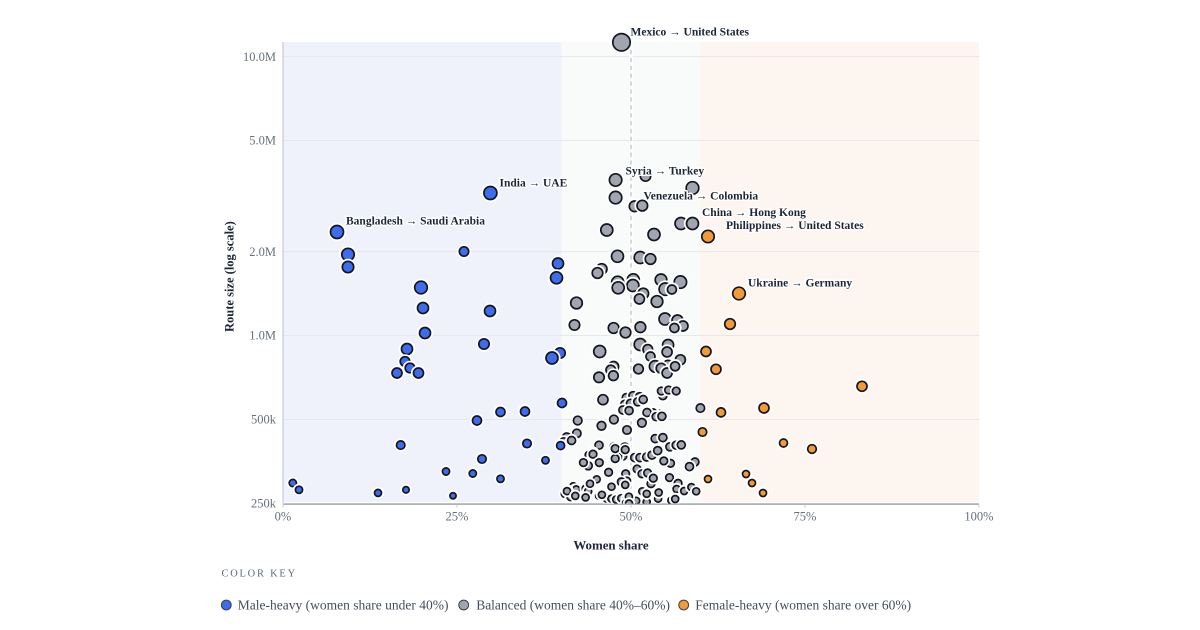 The width and height of the screenshot is (1200, 630). What do you see at coordinates (754, 213) in the screenshot?
I see `svg-text: China → Hong Kong` at bounding box center [754, 213].